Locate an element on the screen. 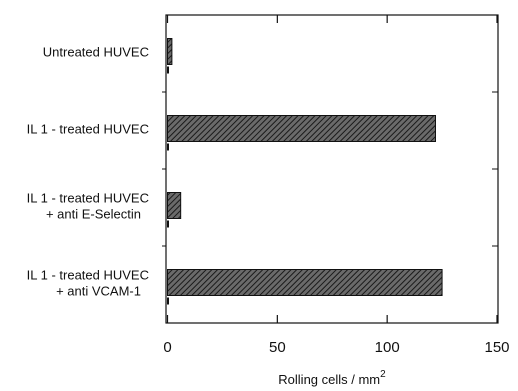 Image resolution: width=518 pixels, height=391 pixels. category-label-3-line-2: + anti E-Selectin is located at coordinates (93, 214).